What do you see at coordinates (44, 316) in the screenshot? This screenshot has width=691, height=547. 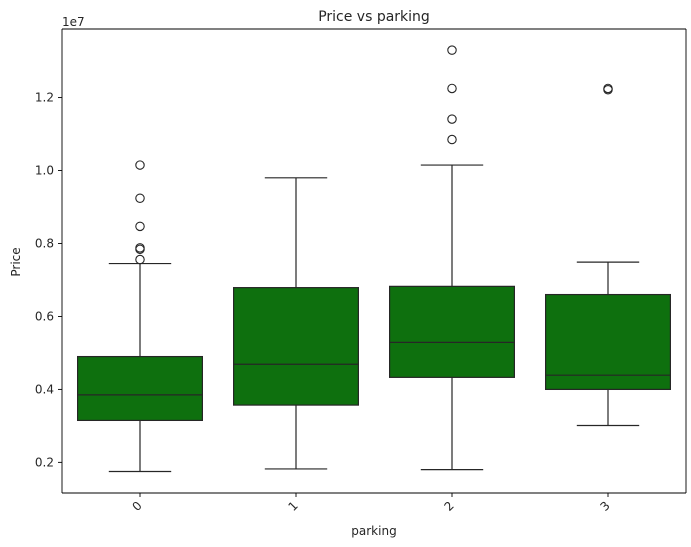 I see `y-tick-label: 0.6` at bounding box center [44, 316].